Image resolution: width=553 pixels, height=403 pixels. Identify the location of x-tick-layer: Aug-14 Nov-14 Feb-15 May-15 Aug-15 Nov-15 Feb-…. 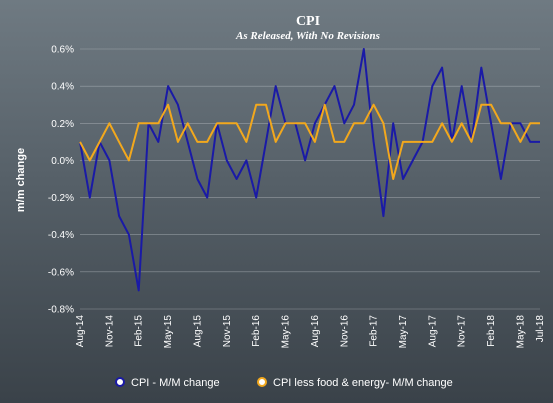
(310, 332).